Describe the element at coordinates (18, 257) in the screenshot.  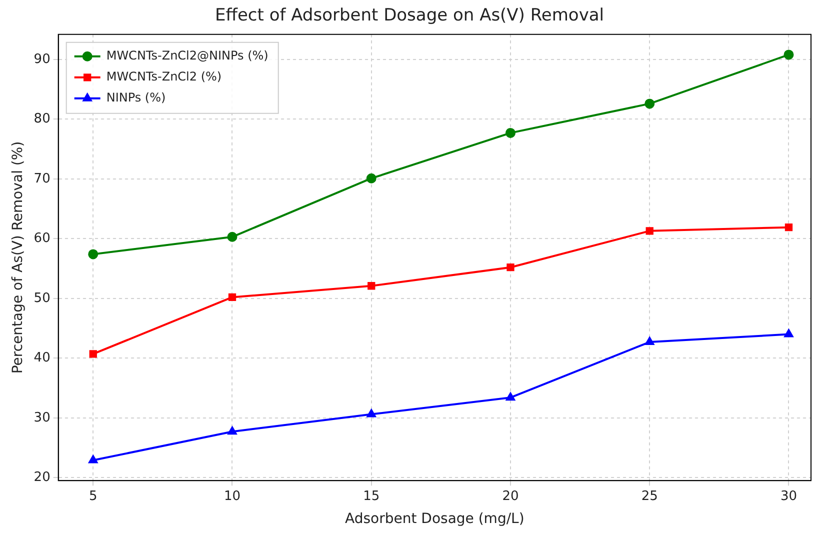
I see `y-axis-title: Percentage of As(V) Removal (%)` at that location.